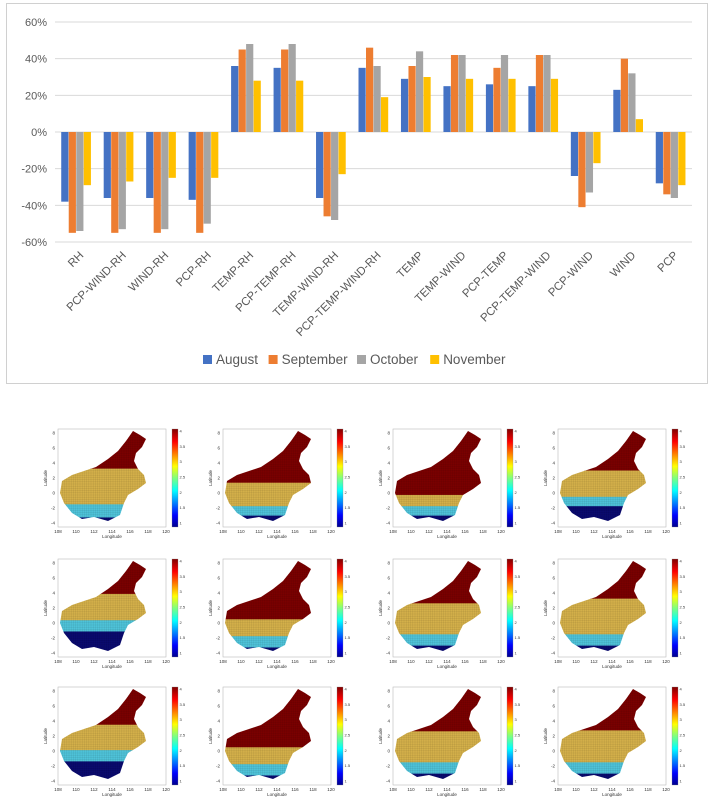  I want to click on colorbar-tick: 2, so click(516, 492).